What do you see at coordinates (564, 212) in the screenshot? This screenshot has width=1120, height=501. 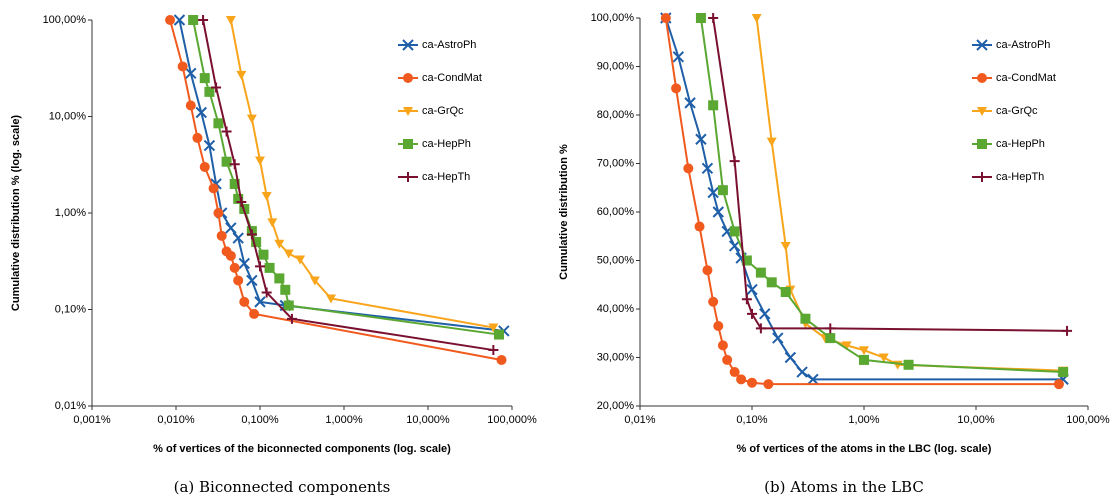 I see `y-axis-title: Cumulative distribution %` at bounding box center [564, 212].